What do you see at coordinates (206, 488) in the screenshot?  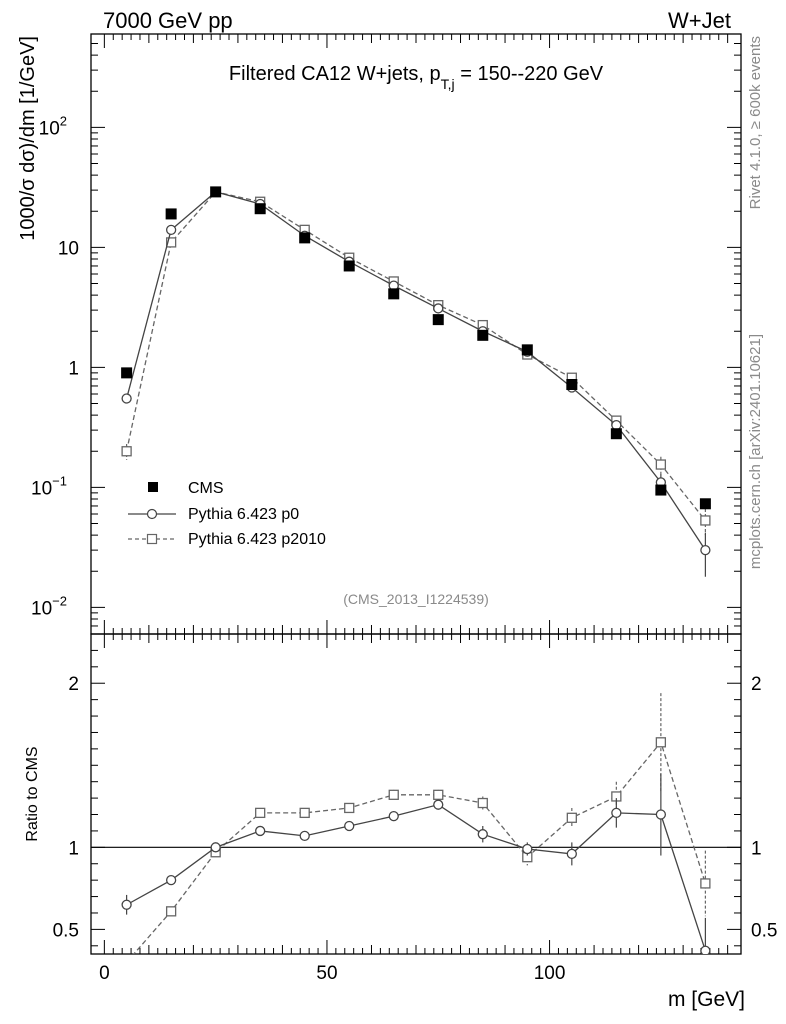 I see `legend-label-cms: CMS` at bounding box center [206, 488].